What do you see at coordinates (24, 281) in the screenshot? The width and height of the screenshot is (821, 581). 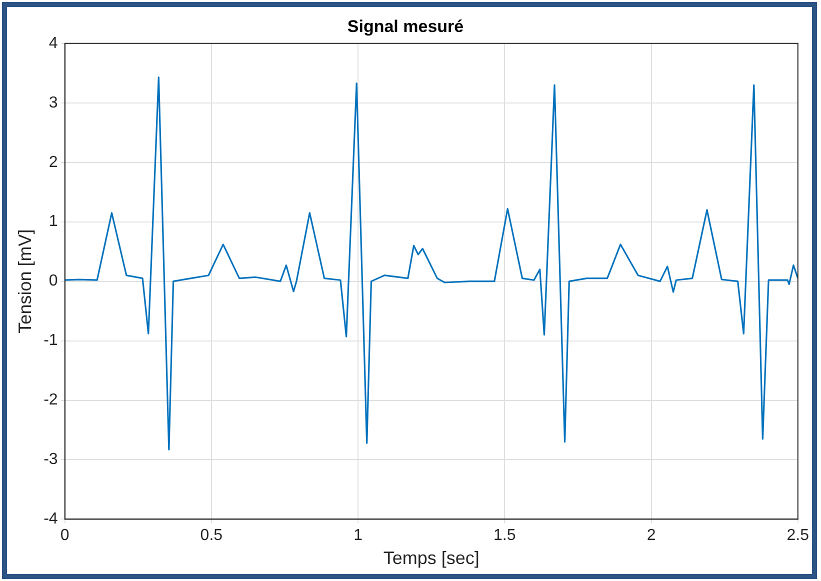 I see `y-axis-title: Tension [mV]` at bounding box center [24, 281].